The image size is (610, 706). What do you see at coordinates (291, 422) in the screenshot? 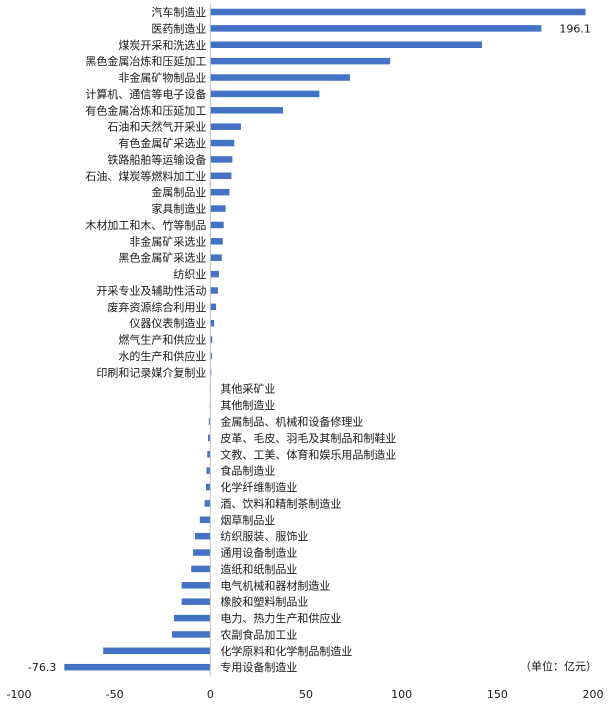
I see `category-label: 金属制品、机械和设备修理业` at bounding box center [291, 422].